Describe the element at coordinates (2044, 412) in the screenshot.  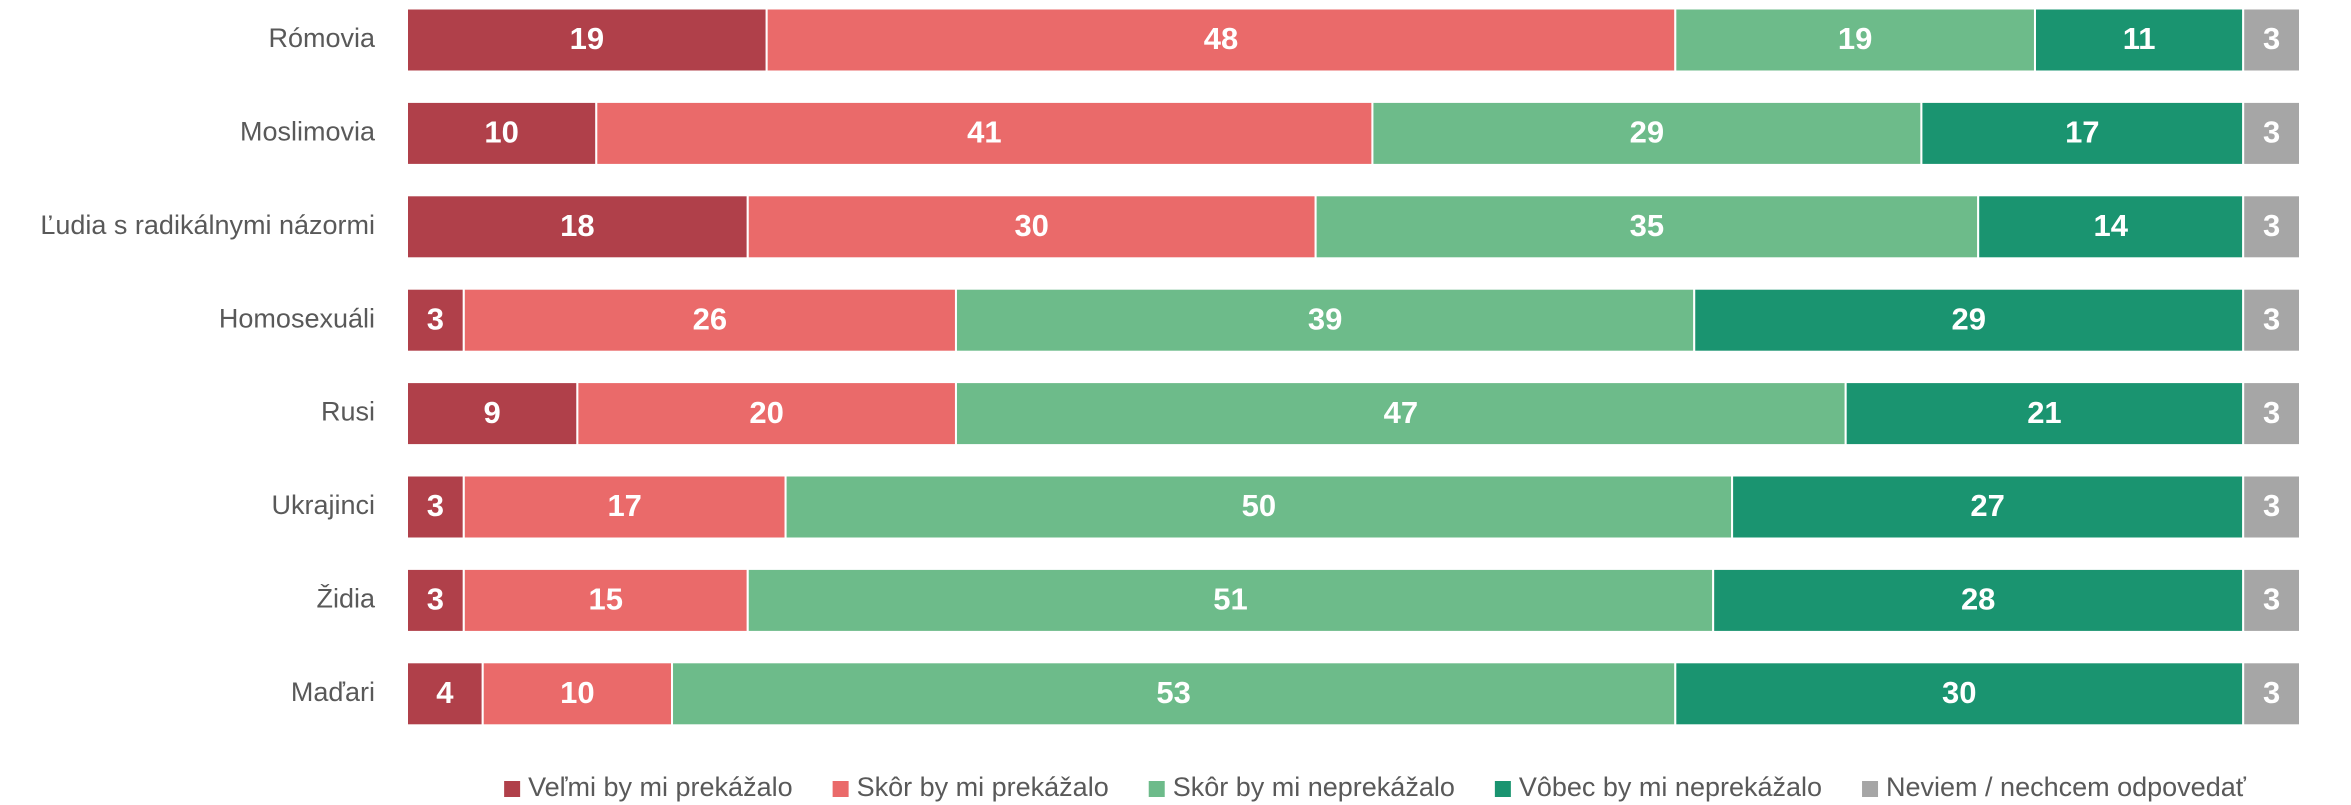
I see `data-label: 21` at that location.